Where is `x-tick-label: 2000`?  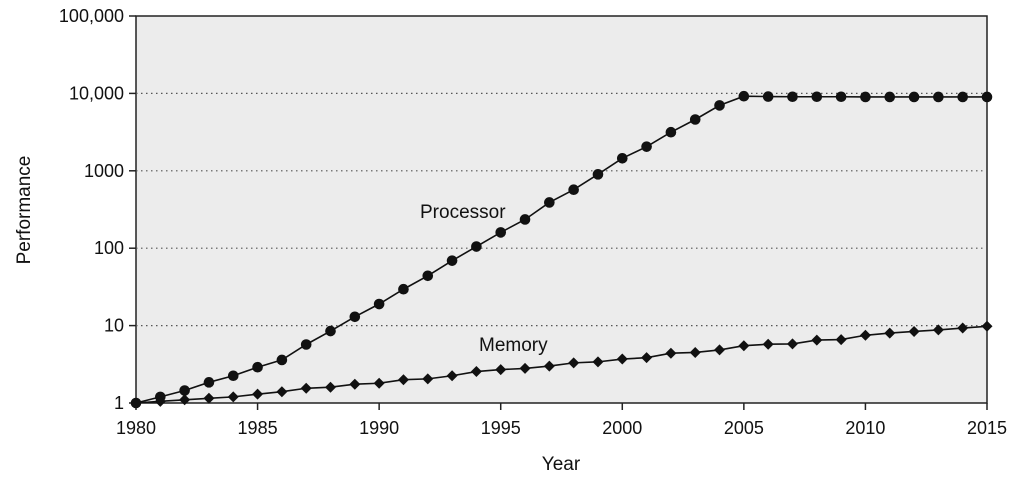
x-tick-label: 2000 is located at coordinates (622, 428).